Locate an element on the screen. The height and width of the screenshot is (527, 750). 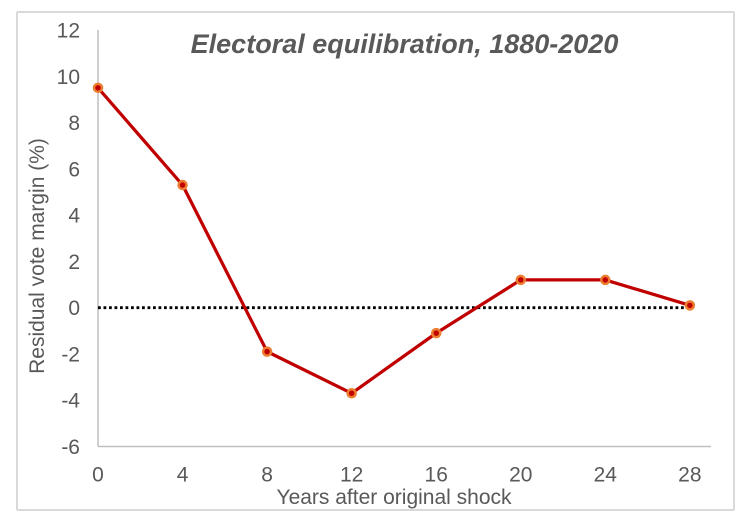
y-tick-label: 12 is located at coordinates (68, 31).